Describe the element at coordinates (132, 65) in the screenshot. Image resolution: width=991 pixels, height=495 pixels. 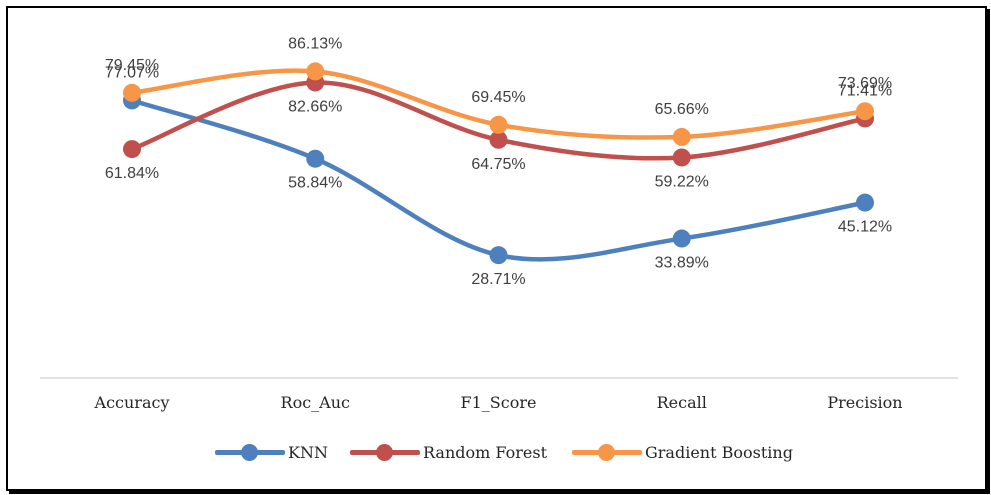
I see `data-label-gradient-boosting: 79.45%` at that location.